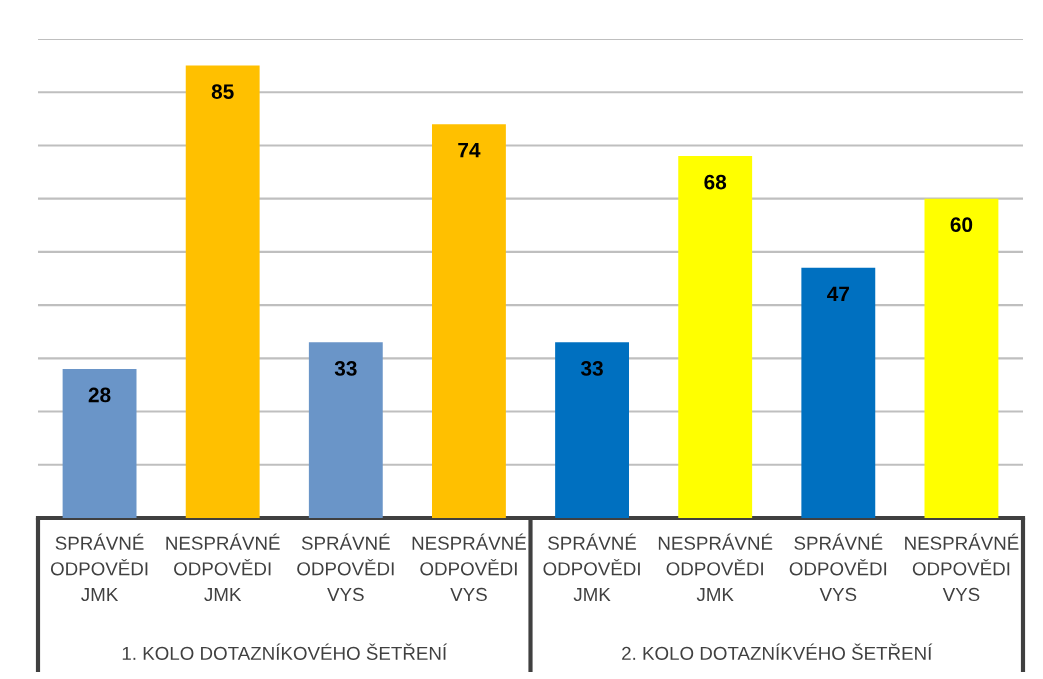 This screenshot has width=1043, height=679. What do you see at coordinates (715, 182) in the screenshot?
I see `data-label: 68` at bounding box center [715, 182].